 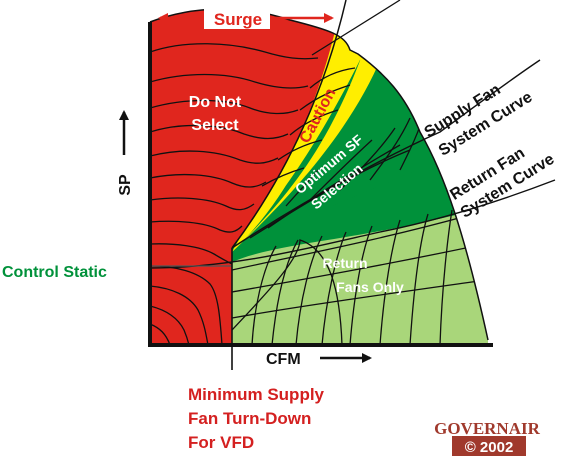 I want to click on do-not-select-label-2: Select, so click(x=215, y=125).